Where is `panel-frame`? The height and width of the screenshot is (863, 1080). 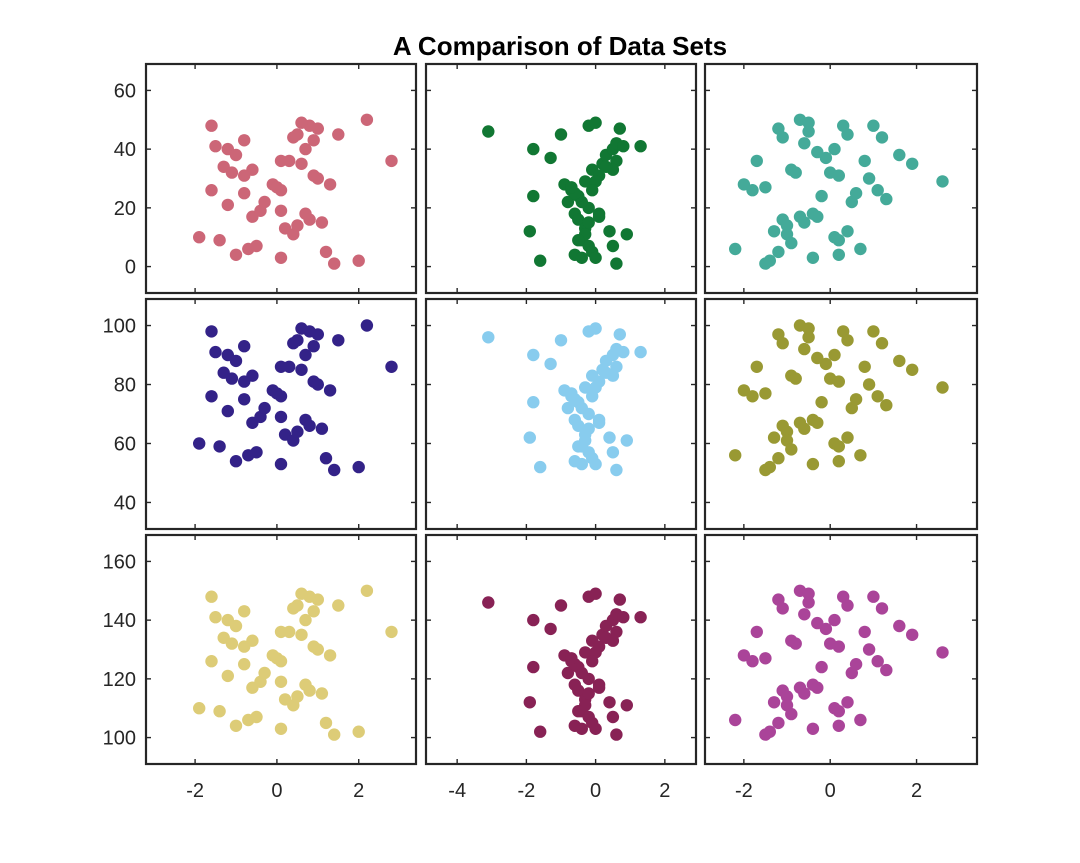 panel-frame is located at coordinates (841, 414).